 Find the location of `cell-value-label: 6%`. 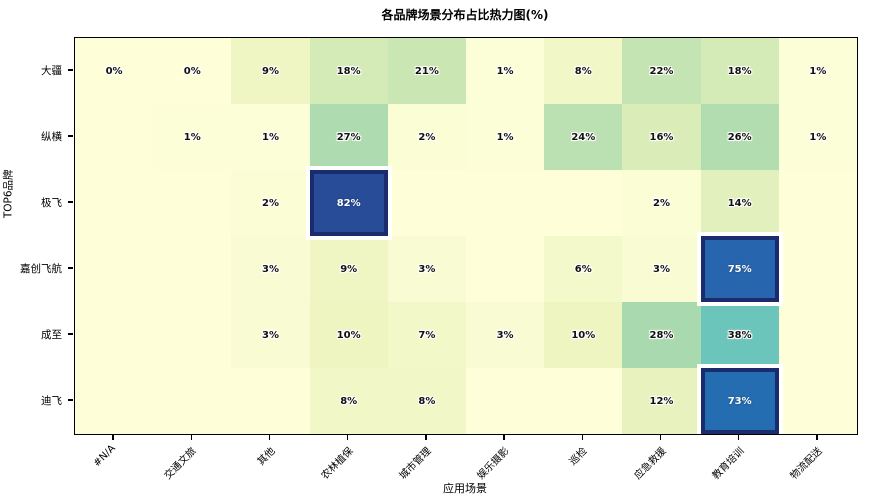

cell-value-label: 6% is located at coordinates (583, 269).